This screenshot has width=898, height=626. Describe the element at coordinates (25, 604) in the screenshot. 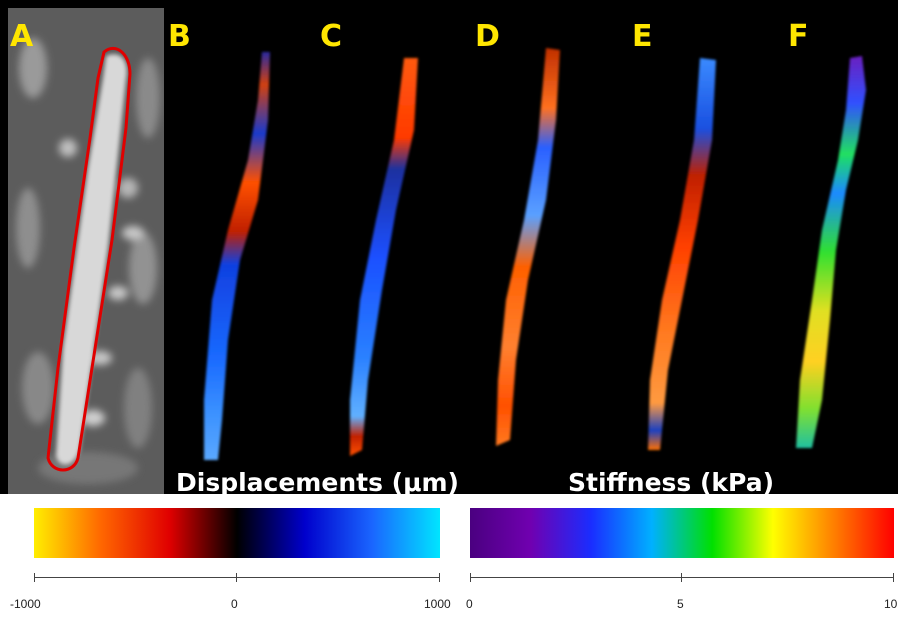

I see `displacement-tick-label: -1000` at that location.